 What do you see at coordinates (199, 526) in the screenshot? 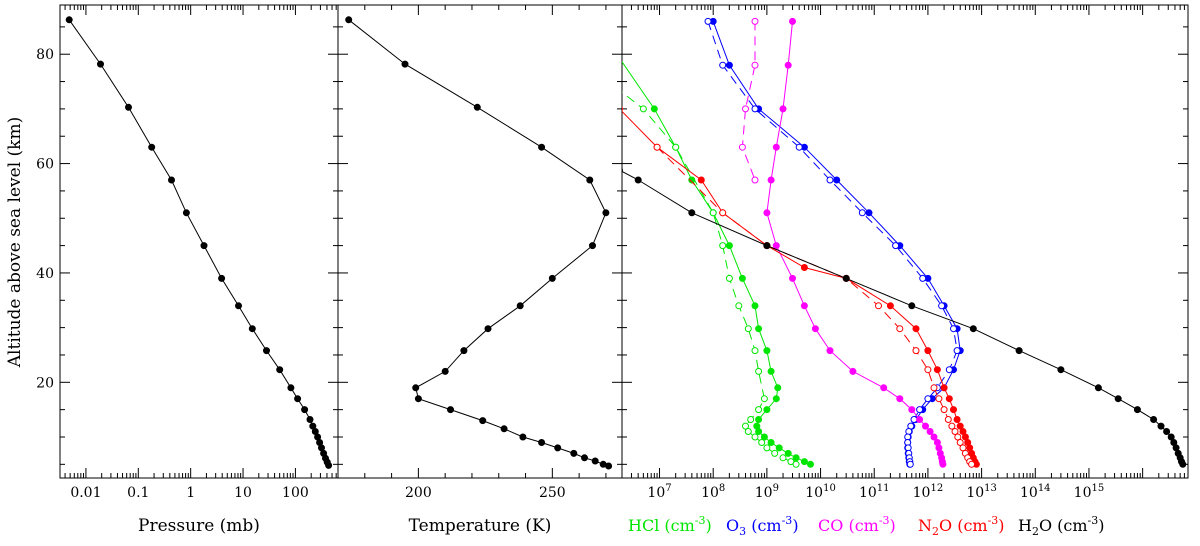
I see `x-axis-label: Pressure (mb)` at bounding box center [199, 526].